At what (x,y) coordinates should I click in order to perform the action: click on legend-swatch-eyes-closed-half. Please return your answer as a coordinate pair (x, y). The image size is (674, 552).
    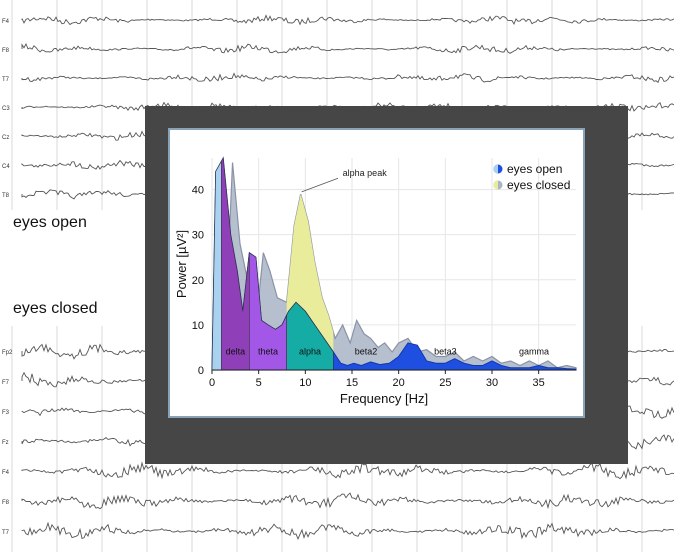
    Looking at the image, I should click on (495, 185).